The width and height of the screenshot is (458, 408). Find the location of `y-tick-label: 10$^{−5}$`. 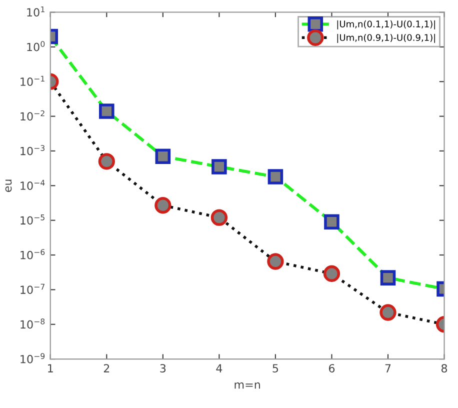

y-tick-label: 10$^{−5}$ is located at coordinates (32, 219).